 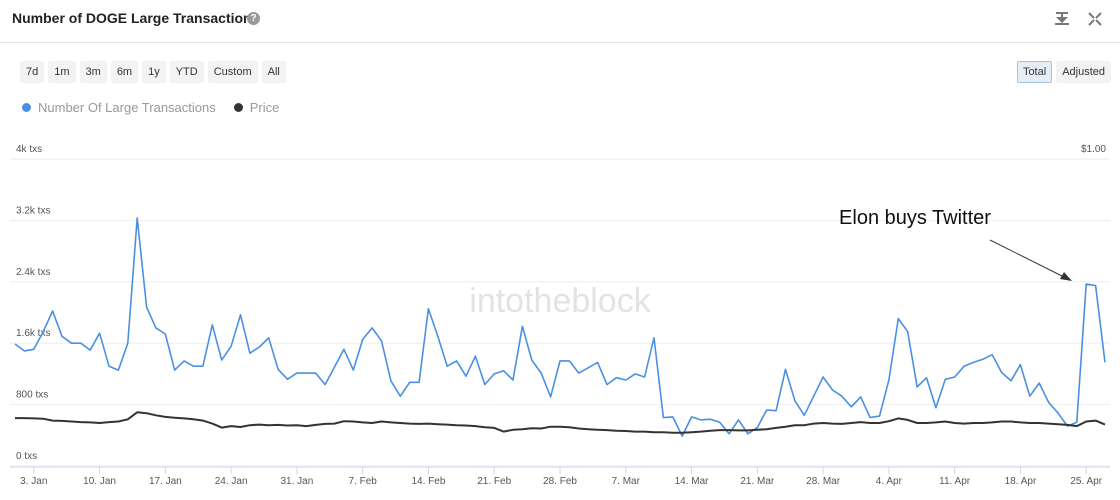 I want to click on x-tick-label: 17. Jan, so click(x=165, y=481).